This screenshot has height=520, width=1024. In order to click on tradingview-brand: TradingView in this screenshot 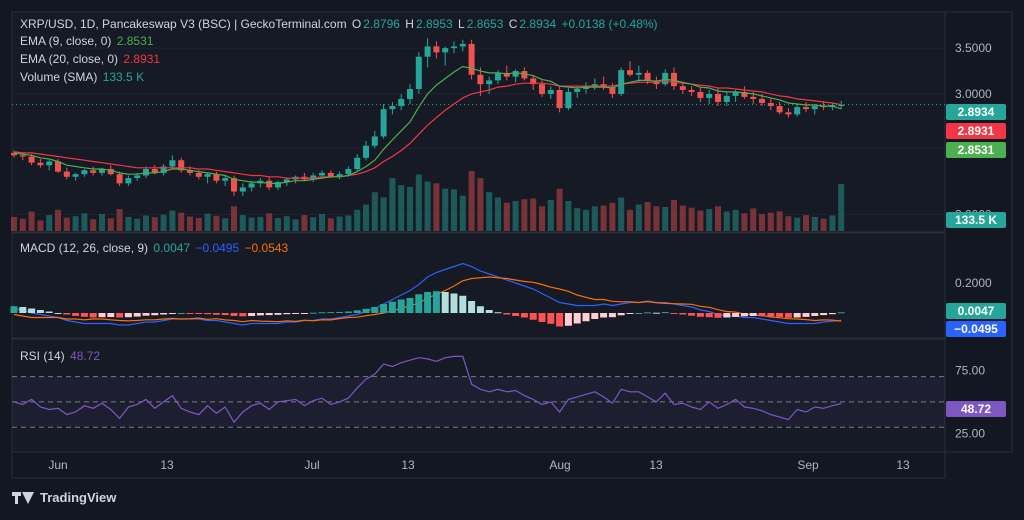, I will do `click(64, 497)`.